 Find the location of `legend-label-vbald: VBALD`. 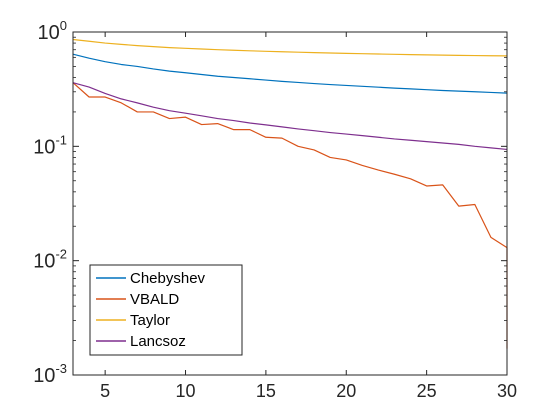

legend-label-vbald: VBALD is located at coordinates (154, 299).